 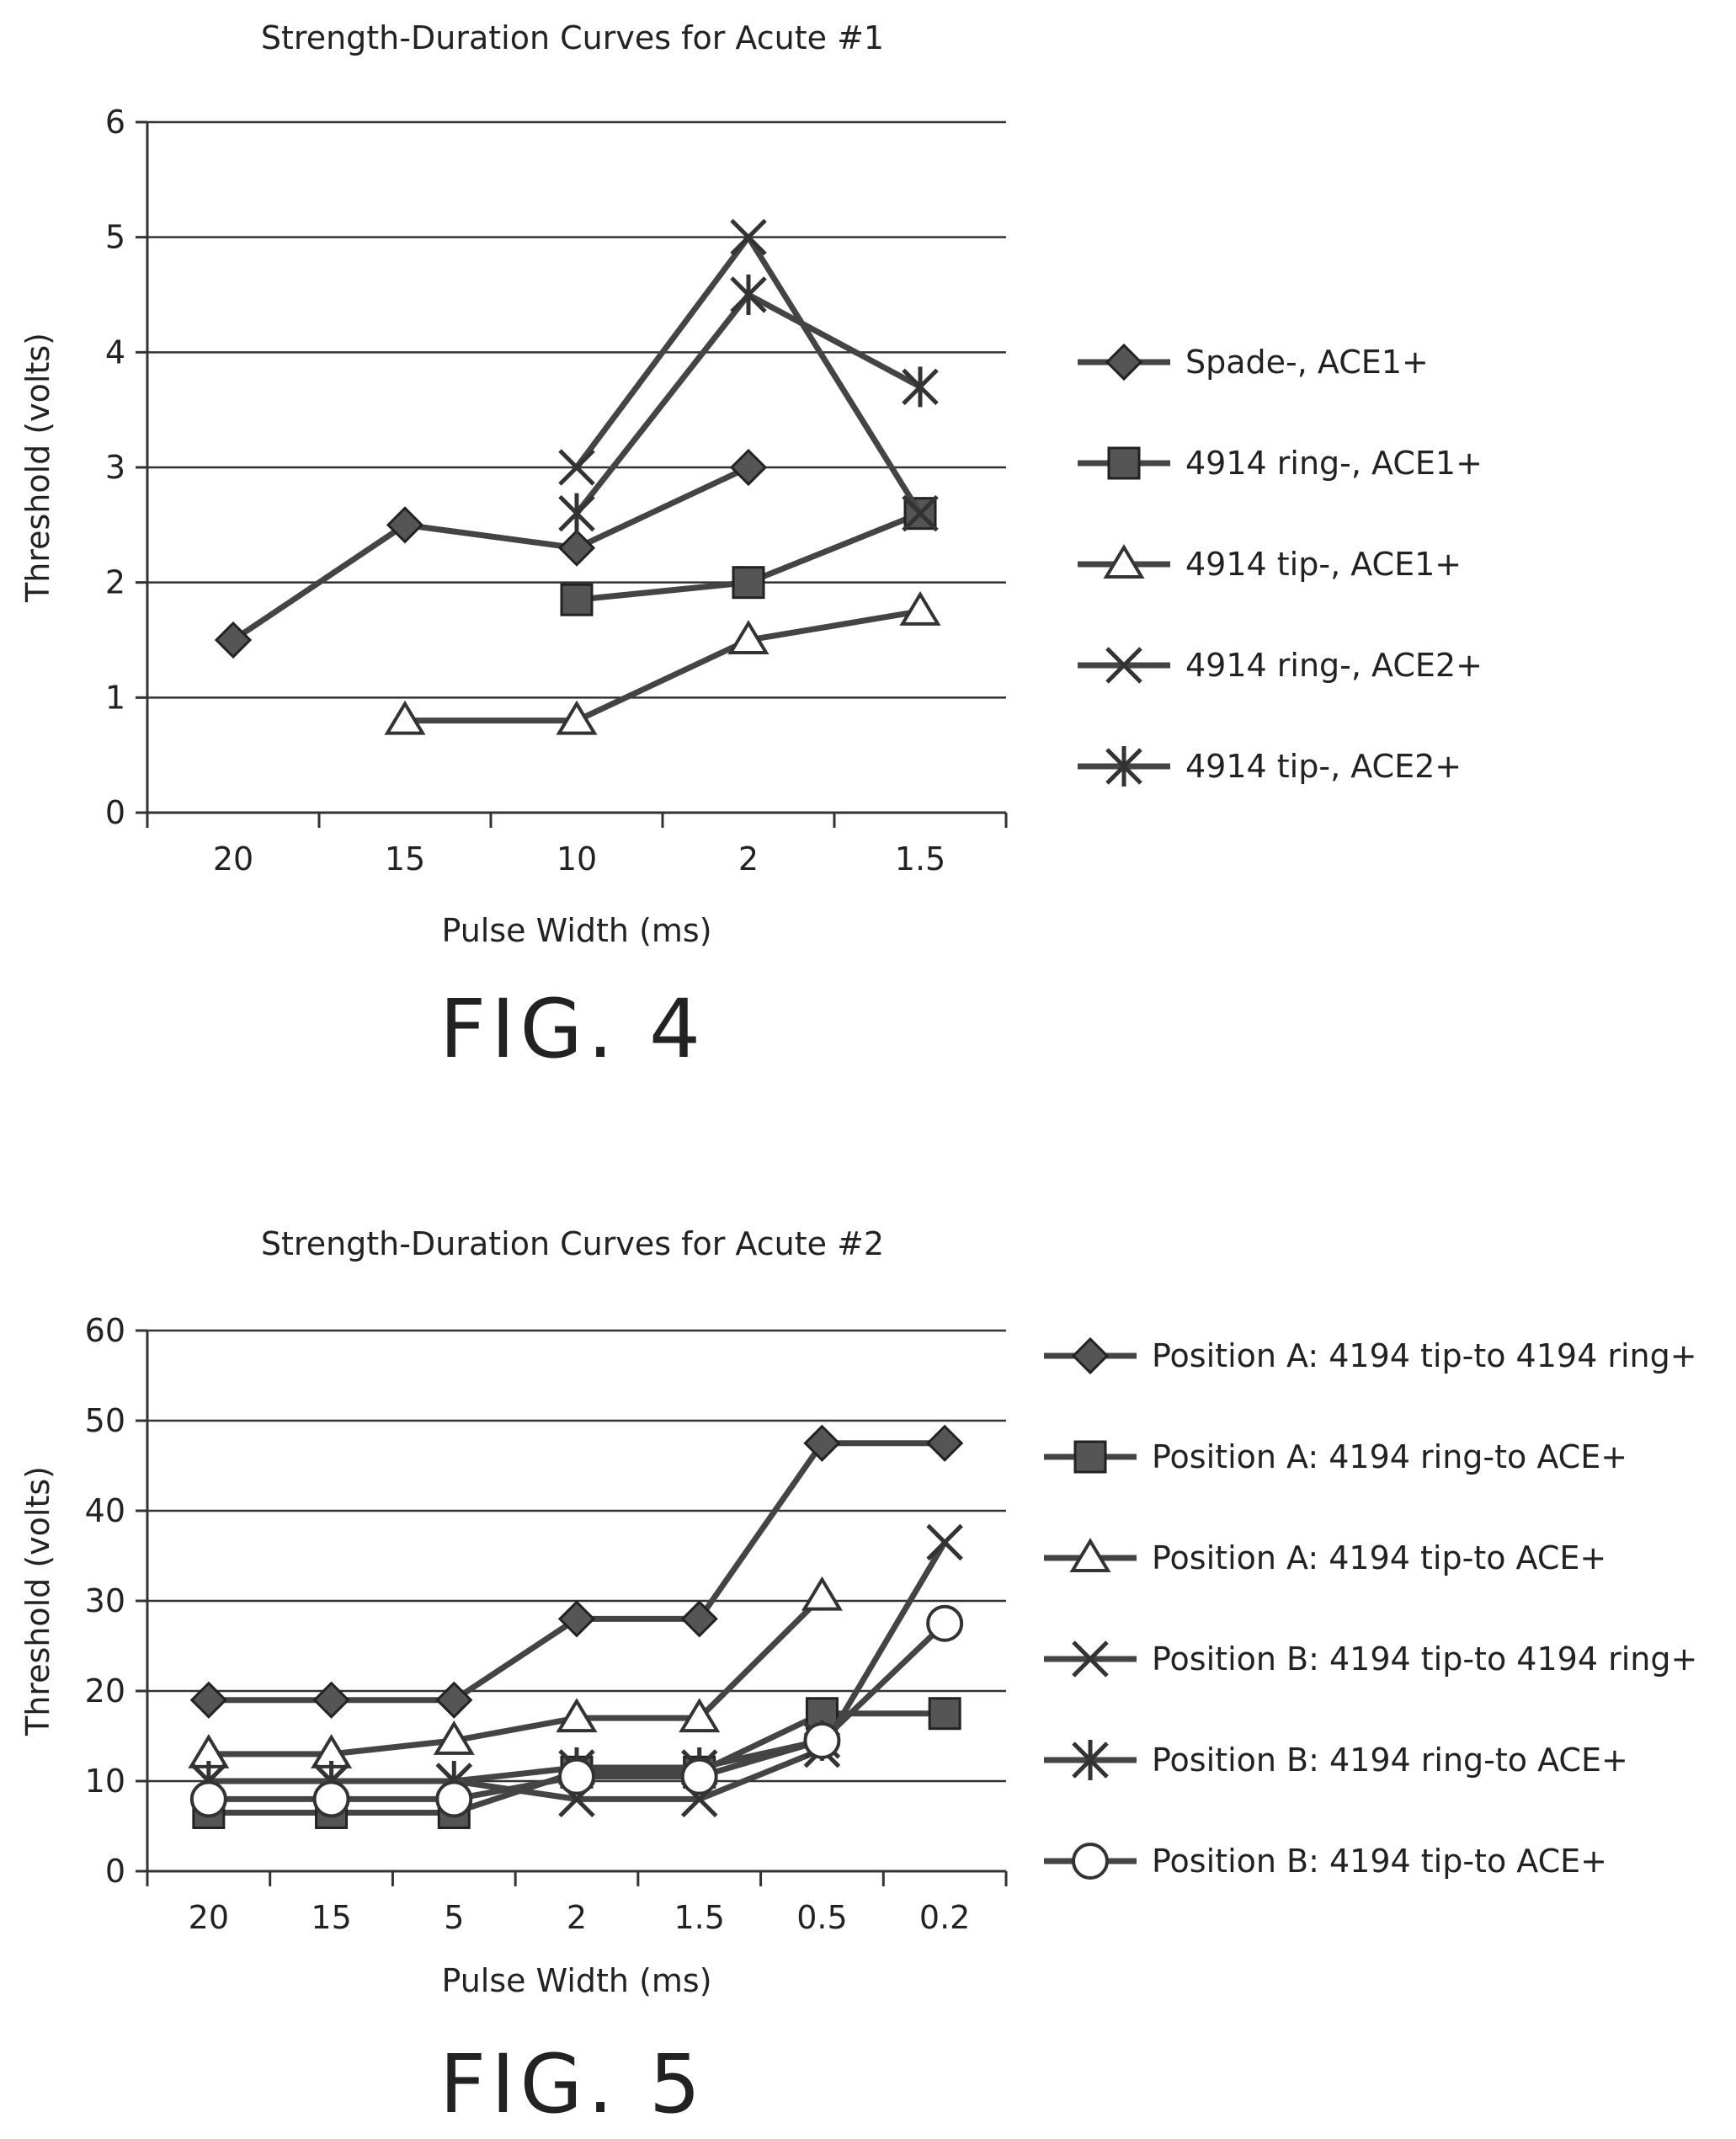 What do you see at coordinates (454, 1917) in the screenshot?
I see `x-tick-label: 5` at bounding box center [454, 1917].